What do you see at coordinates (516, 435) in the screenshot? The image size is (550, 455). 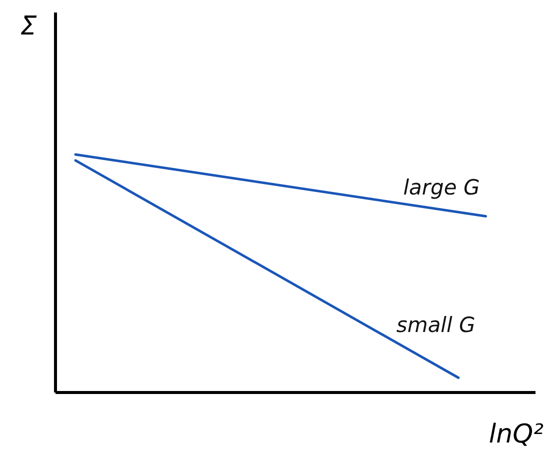 I see `x-axis-title: lnQ²` at bounding box center [516, 435].